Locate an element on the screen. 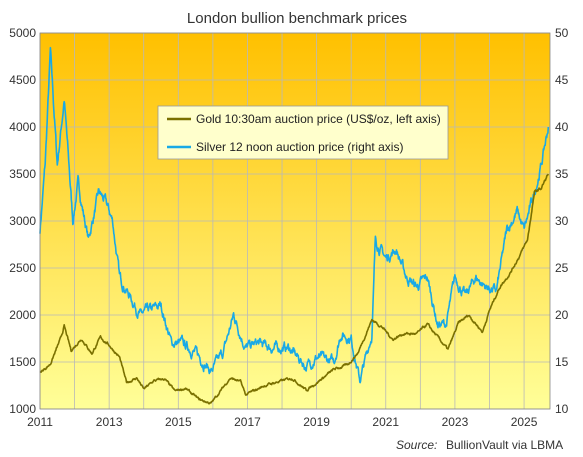 This screenshot has height=457, width=583. x-tick-label: 2023 is located at coordinates (455, 422).